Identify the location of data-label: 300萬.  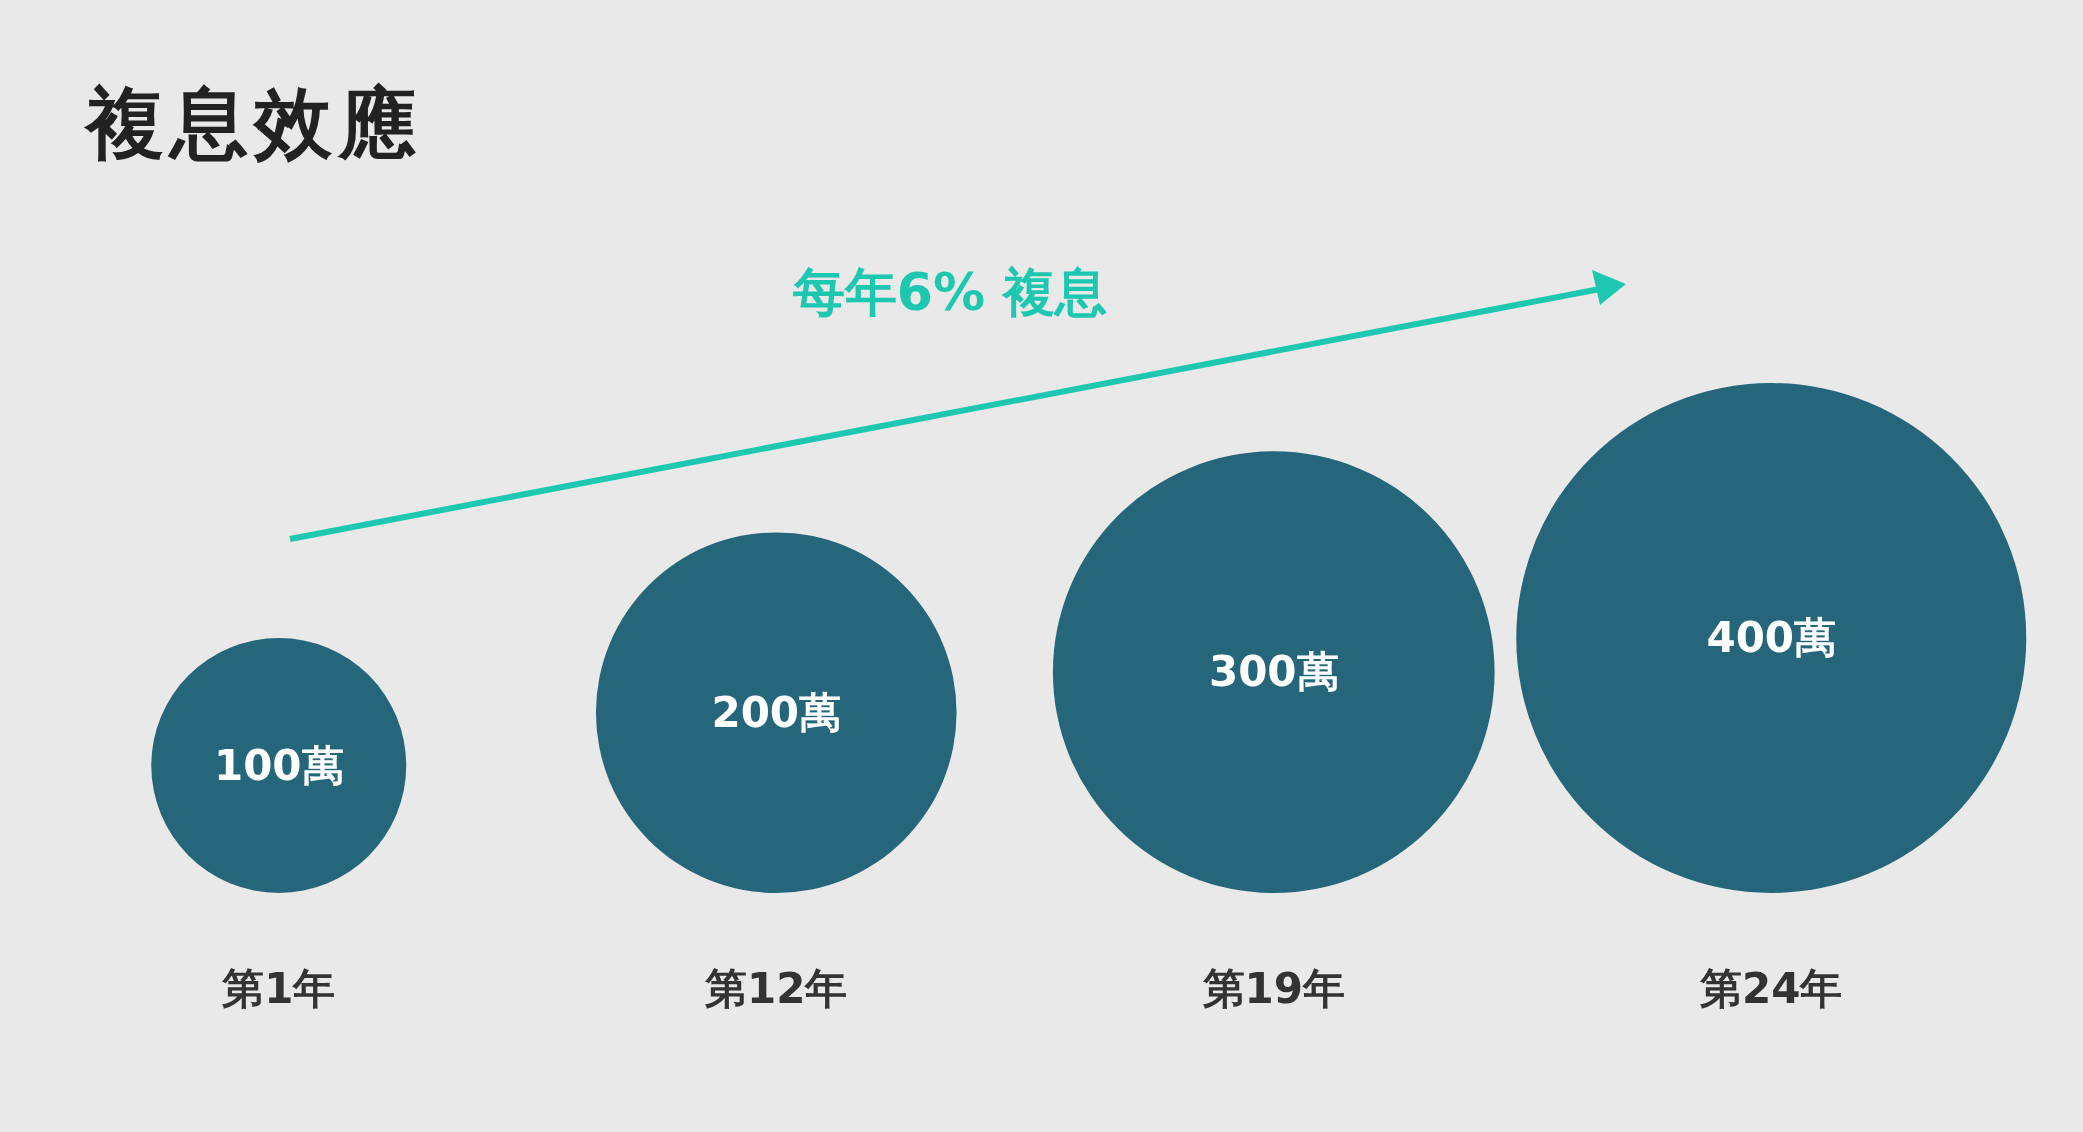
(1273, 672).